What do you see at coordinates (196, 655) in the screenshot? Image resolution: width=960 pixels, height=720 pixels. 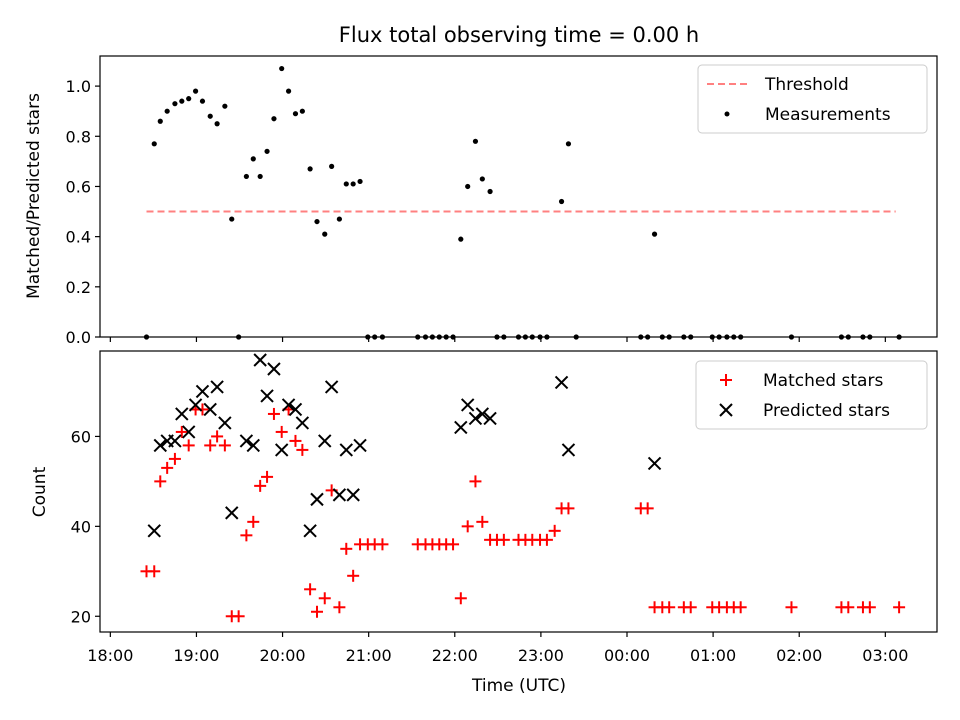 I see `x-tick-label: 19:00` at bounding box center [196, 655].